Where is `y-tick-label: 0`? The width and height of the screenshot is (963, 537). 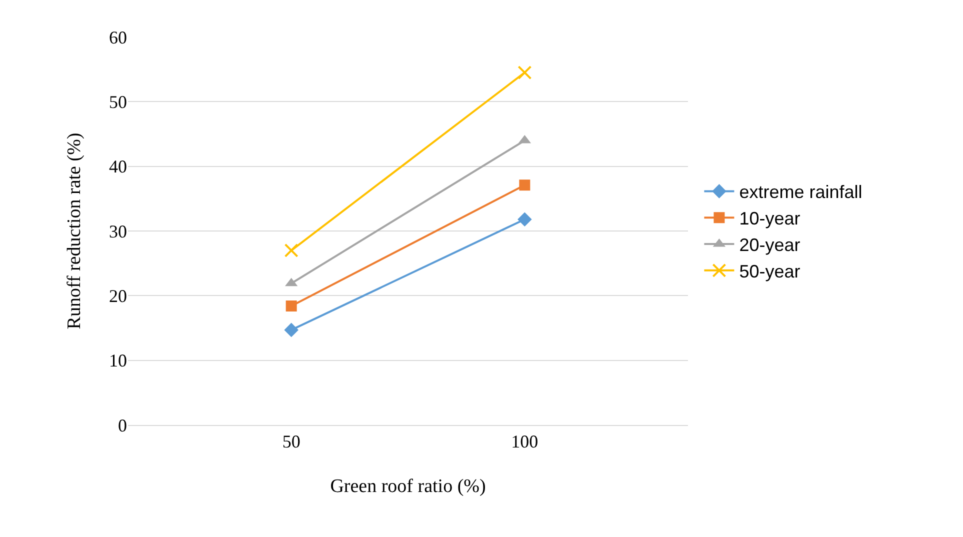 y-tick-label: 0 is located at coordinates (122, 425).